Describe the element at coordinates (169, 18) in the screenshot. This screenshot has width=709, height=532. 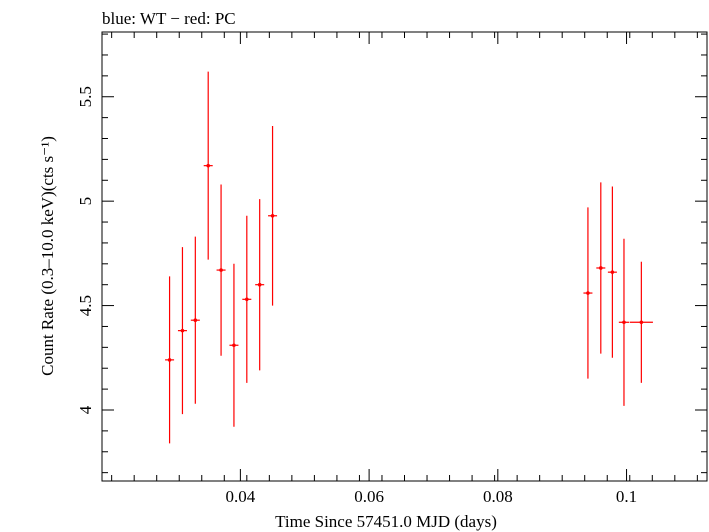
I see `legend-title: blue: WT − red: PC` at that location.